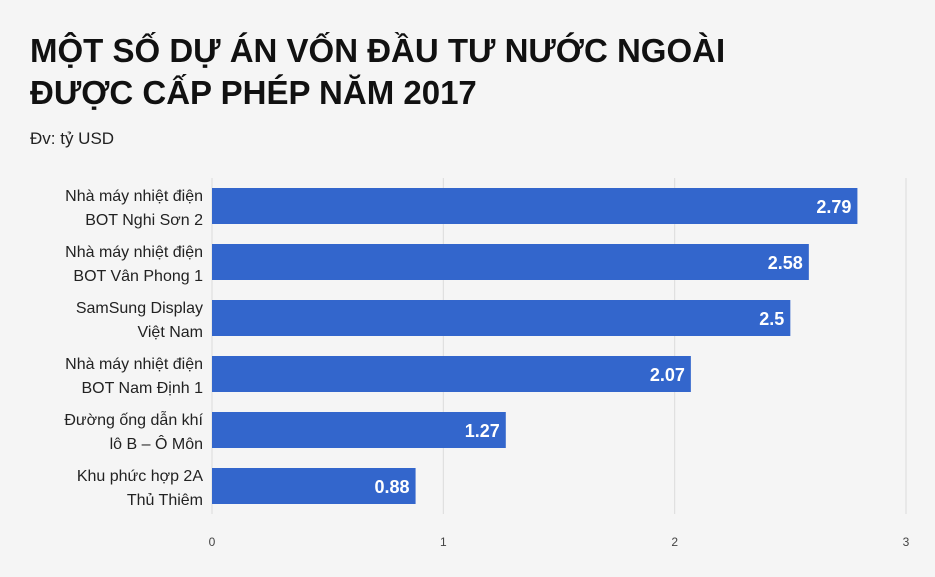  What do you see at coordinates (771, 319) in the screenshot?
I see `value-label: 2.5` at bounding box center [771, 319].